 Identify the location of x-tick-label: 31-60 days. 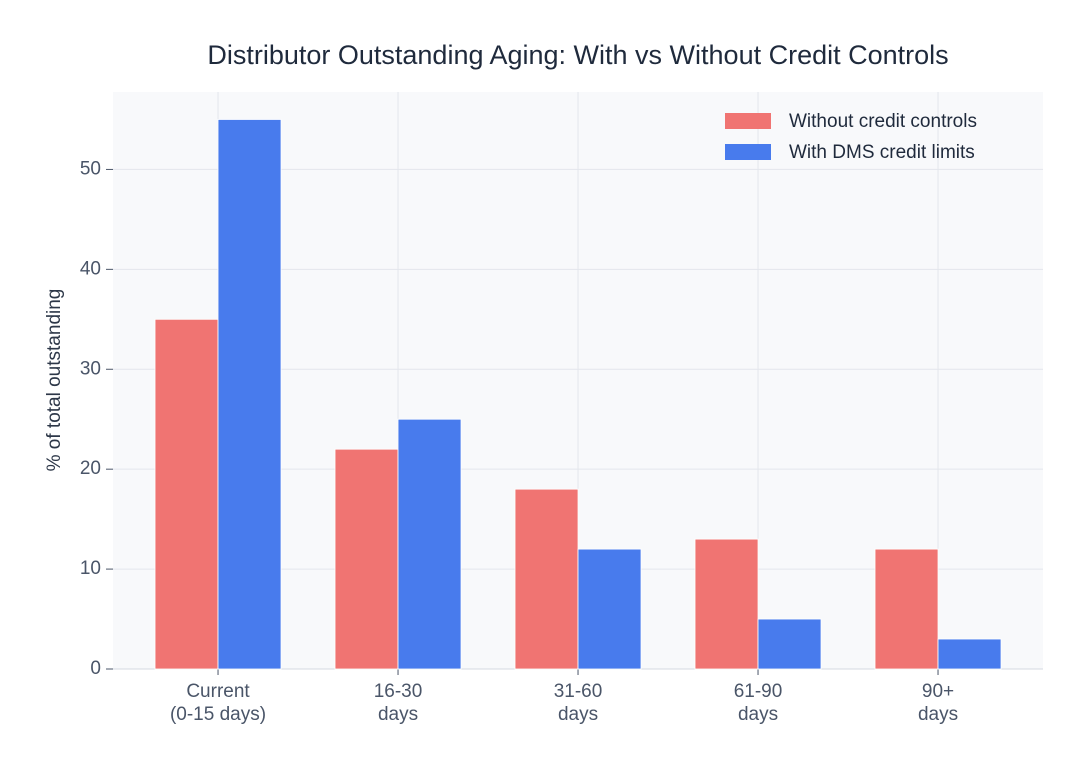
(578, 703).